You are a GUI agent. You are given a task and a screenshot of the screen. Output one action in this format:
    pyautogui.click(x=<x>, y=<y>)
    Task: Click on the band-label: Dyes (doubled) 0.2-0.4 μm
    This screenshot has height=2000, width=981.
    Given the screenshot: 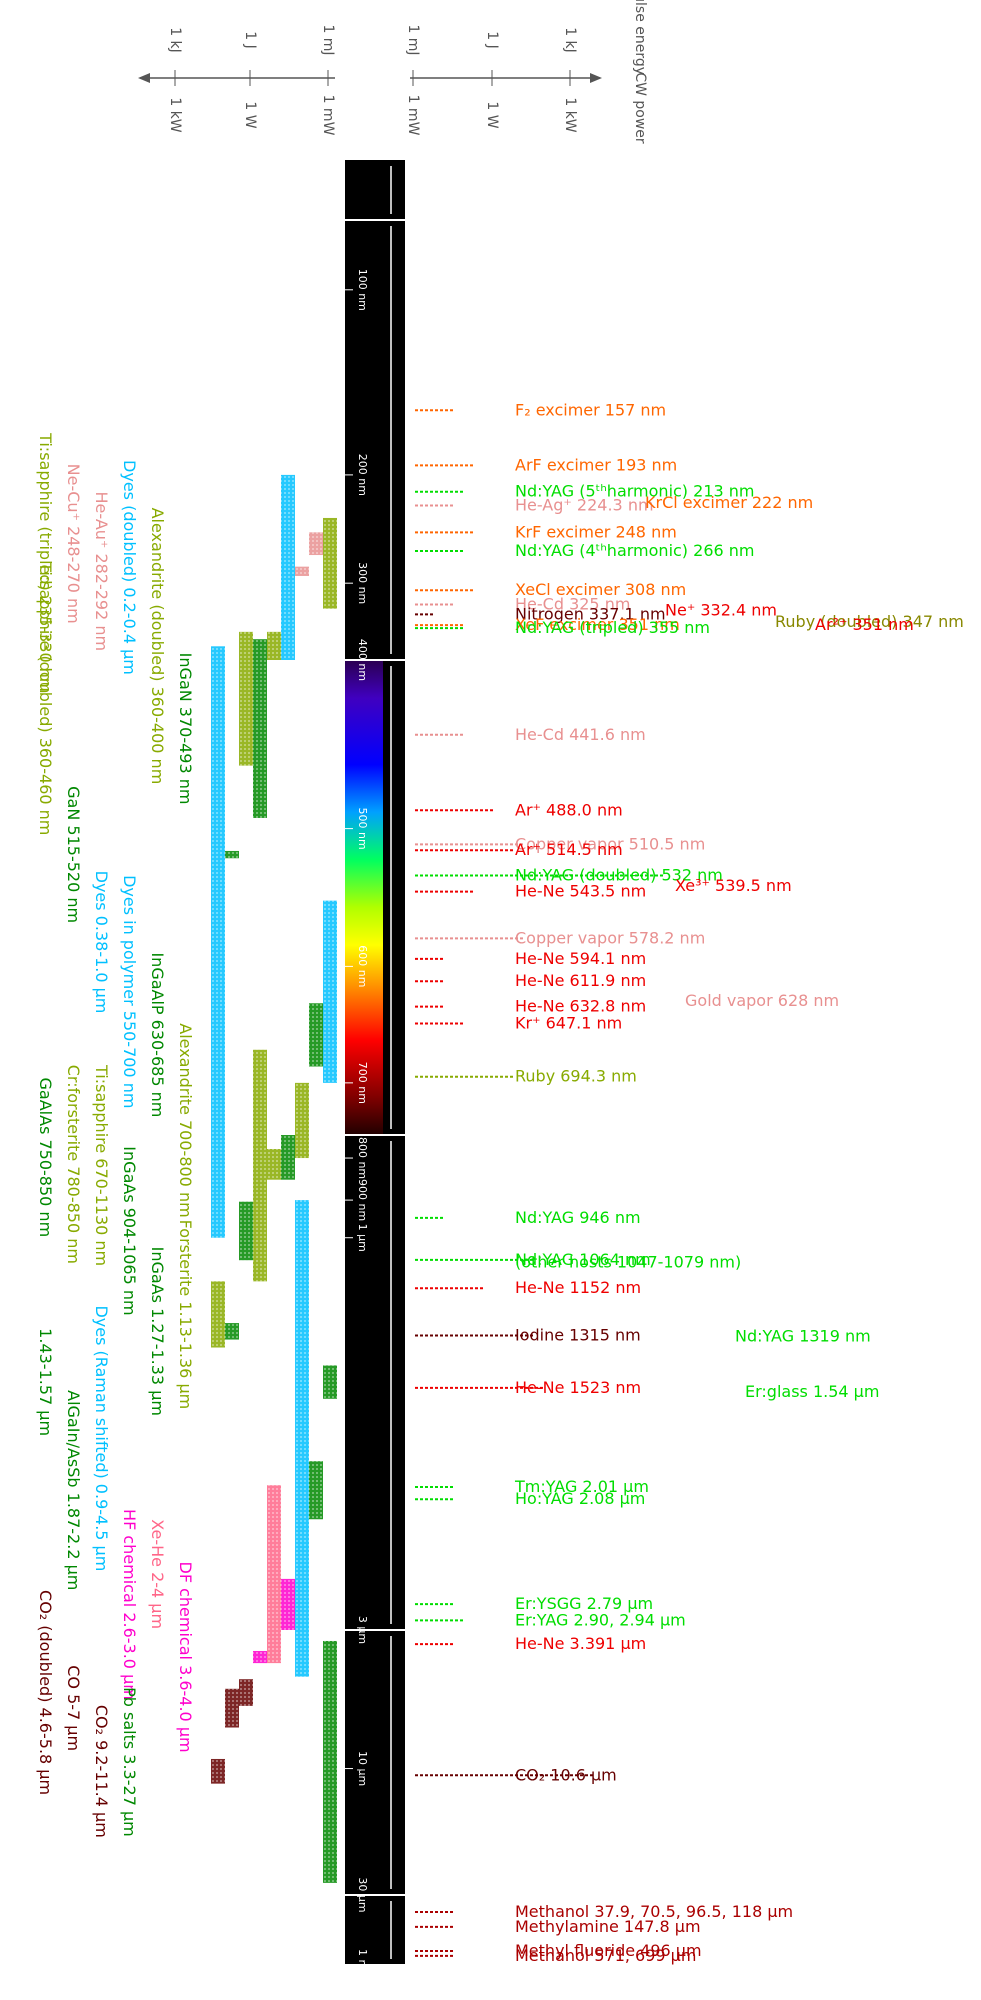 What is the action you would take?
    pyautogui.click(x=129, y=567)
    